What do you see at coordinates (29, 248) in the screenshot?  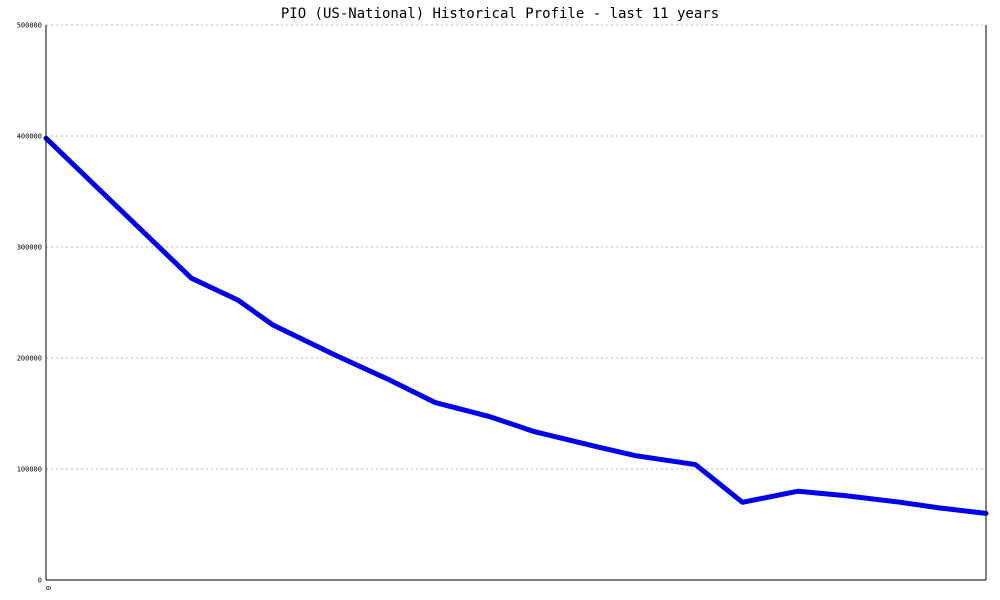 I see `y-tick-label: 300000` at bounding box center [29, 248].